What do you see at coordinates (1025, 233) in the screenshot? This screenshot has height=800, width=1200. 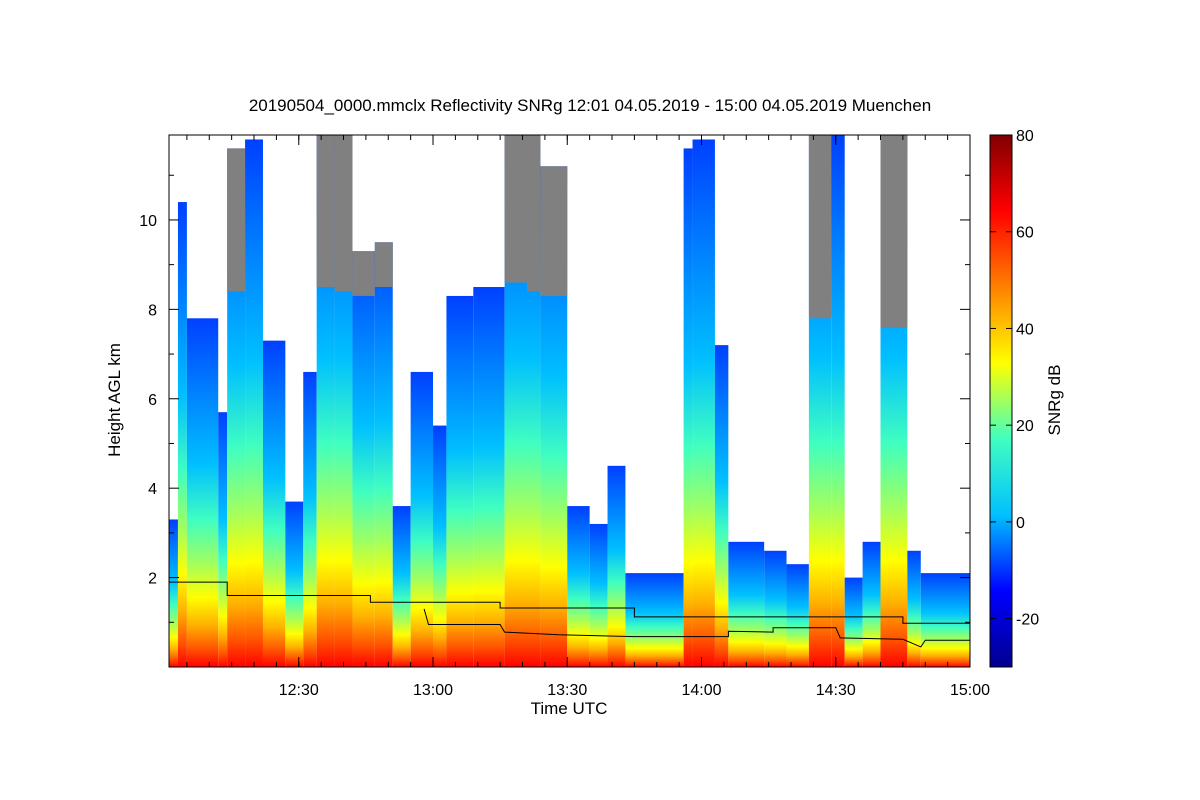 I see `colorbar-tick-label: 60` at bounding box center [1025, 233].